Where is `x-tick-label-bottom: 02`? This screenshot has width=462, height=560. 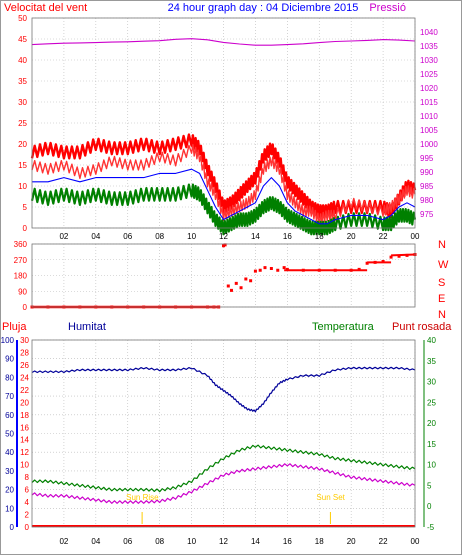
x-tick-label-bottom: 02 is located at coordinates (63, 541).